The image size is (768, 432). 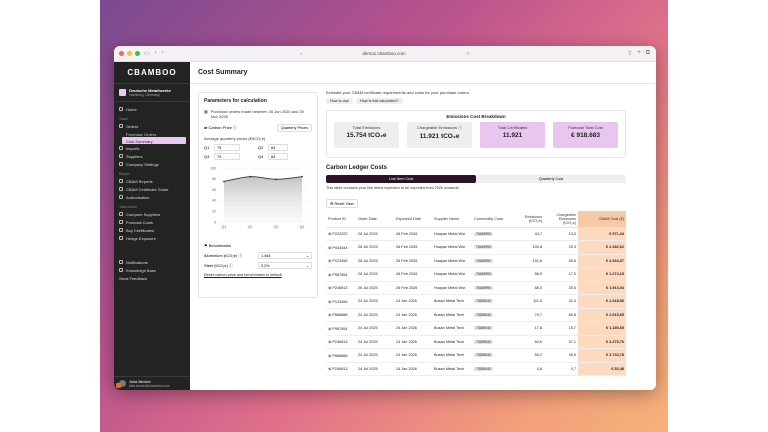 I want to click on org-switcher: Deutsche Metallwerke Hamburg, Germany, so click(x=152, y=93).